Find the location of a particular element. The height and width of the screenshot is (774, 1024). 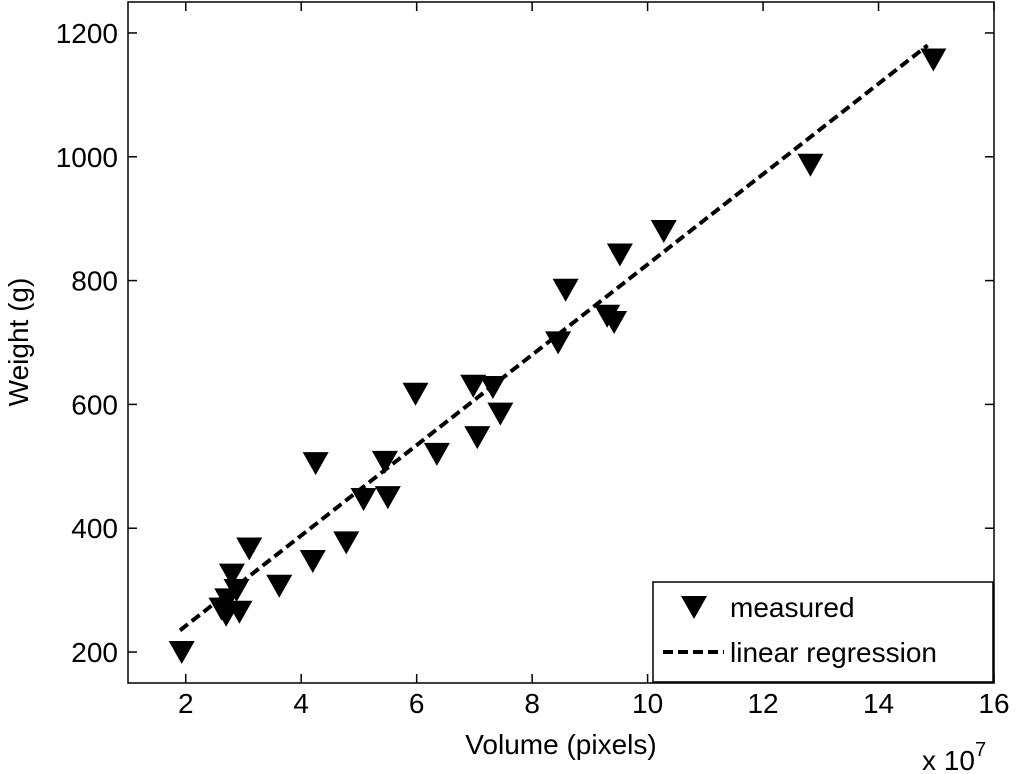

x-tick-label: 6 is located at coordinates (417, 703).